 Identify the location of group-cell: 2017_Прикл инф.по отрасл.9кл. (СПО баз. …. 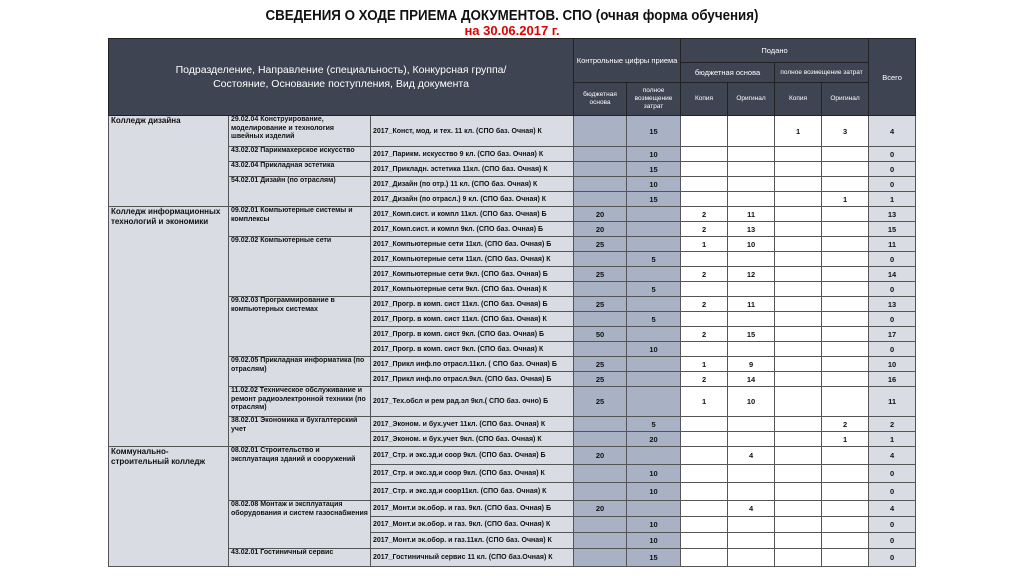
(472, 379).